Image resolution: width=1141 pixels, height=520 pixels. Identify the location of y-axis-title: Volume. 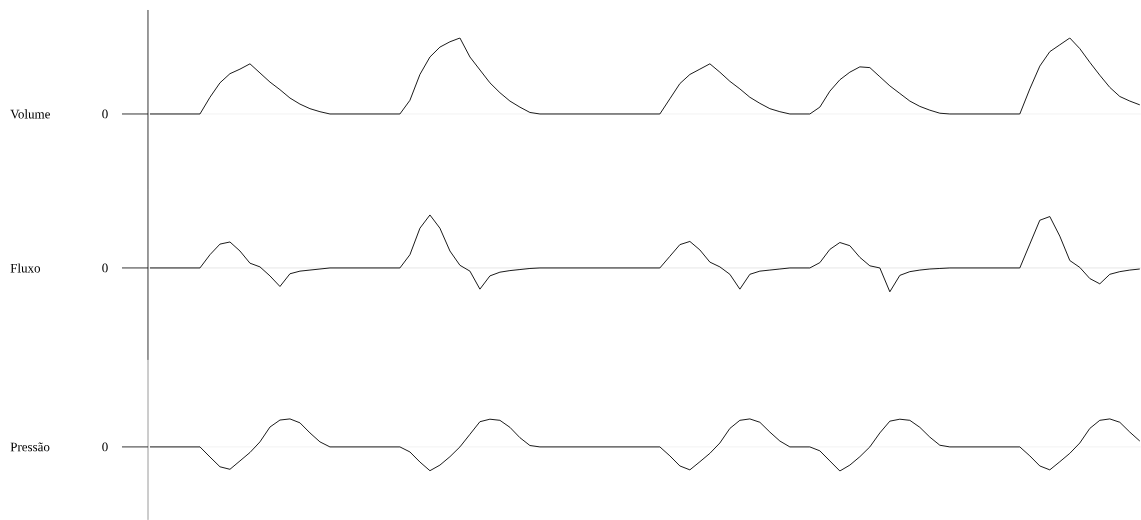
(30, 114).